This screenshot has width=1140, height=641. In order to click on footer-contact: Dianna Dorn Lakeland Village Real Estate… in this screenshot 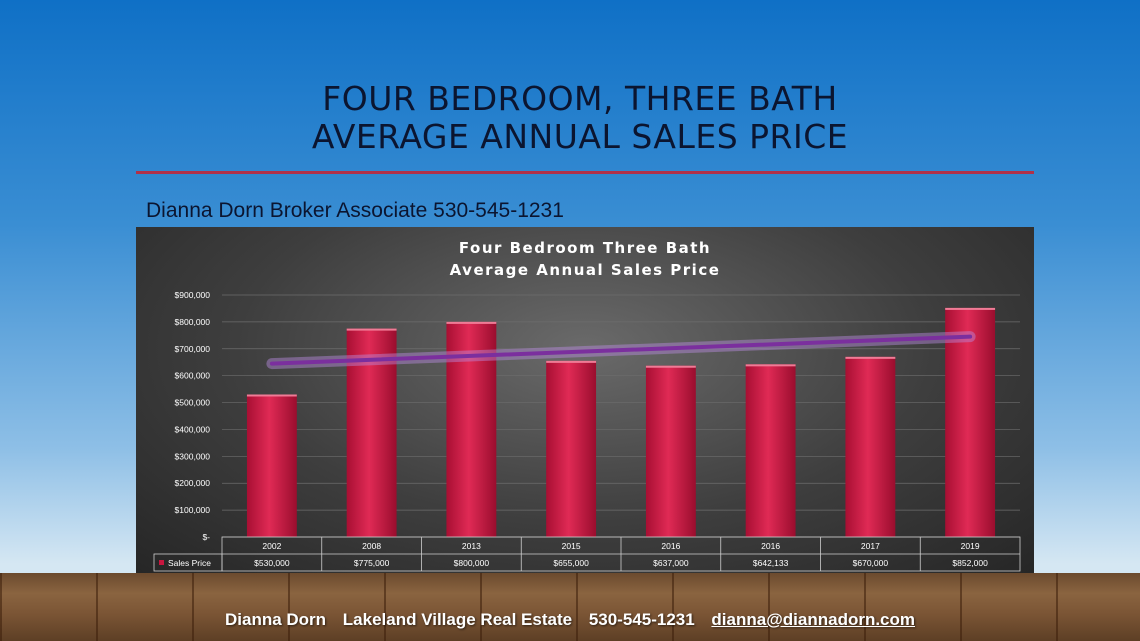, I will do `click(570, 620)`.